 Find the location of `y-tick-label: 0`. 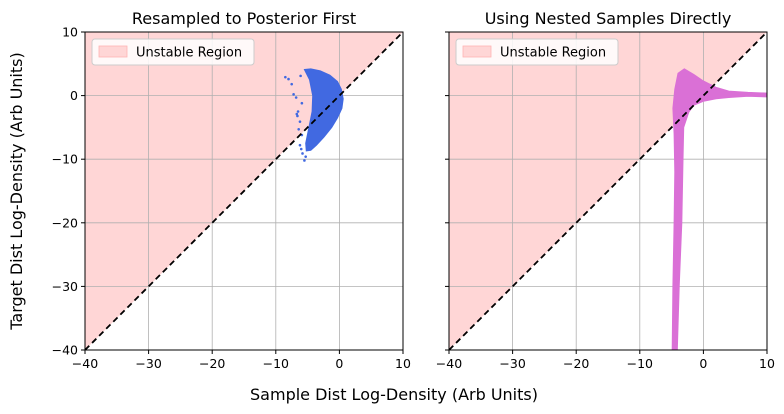

y-tick-label: 0 is located at coordinates (74, 95).